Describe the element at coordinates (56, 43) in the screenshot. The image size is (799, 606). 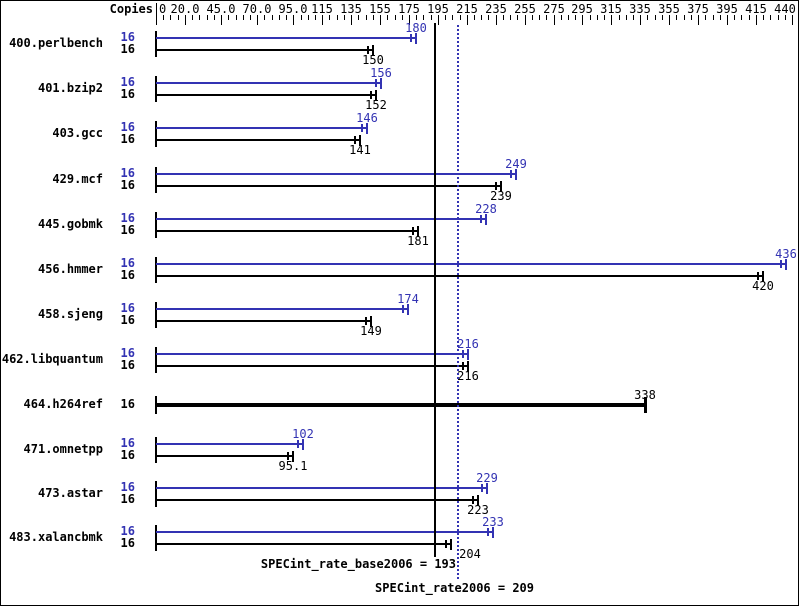
I see `benchmark-label: 400.perlbench` at that location.